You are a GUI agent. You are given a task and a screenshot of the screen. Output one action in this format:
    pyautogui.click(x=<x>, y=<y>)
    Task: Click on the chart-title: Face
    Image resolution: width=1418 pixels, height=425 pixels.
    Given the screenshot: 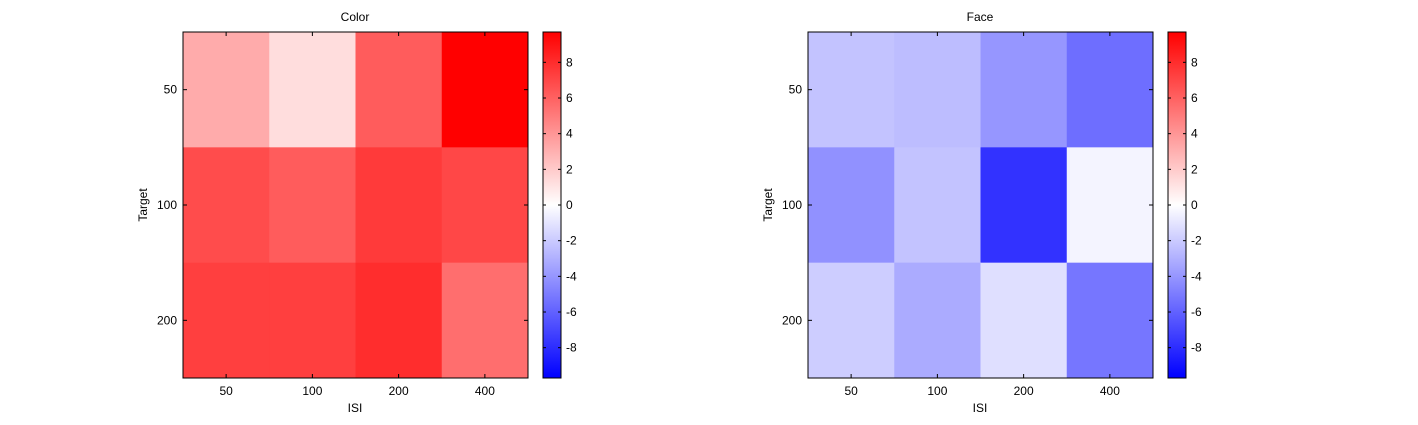 What is the action you would take?
    pyautogui.click(x=980, y=17)
    